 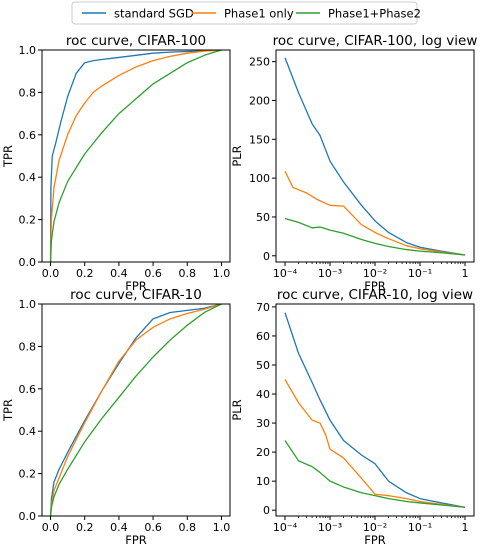 I want to click on y-tick-label: 60, so click(x=263, y=336).